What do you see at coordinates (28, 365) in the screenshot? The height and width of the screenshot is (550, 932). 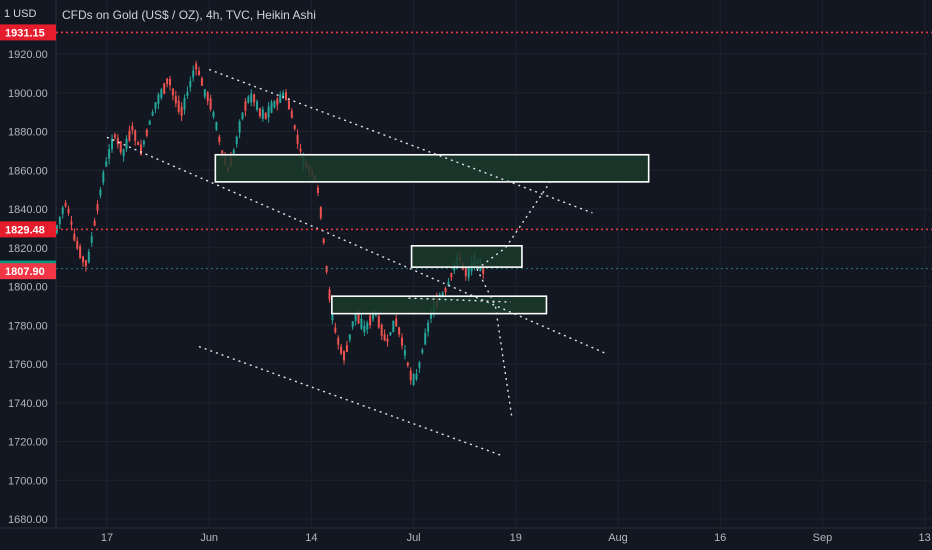 I see `y-tick-label: 1760.00` at bounding box center [28, 365].